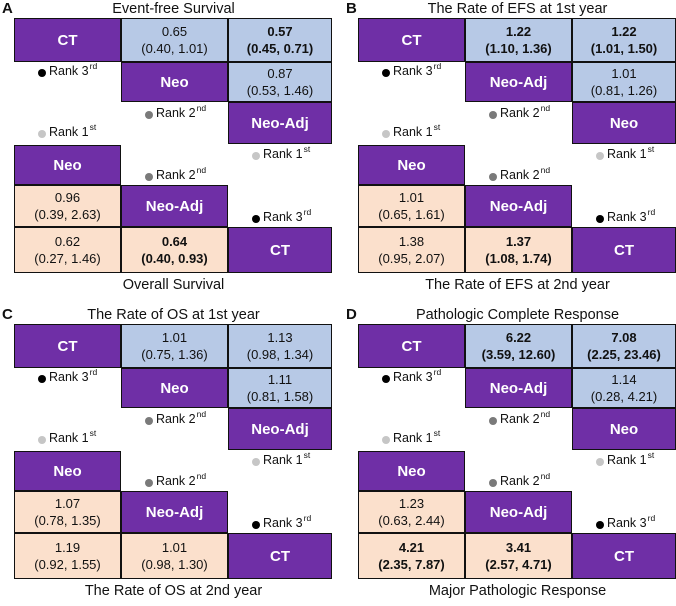  I want to click on bottom-title: Overall Survival, so click(173, 285).